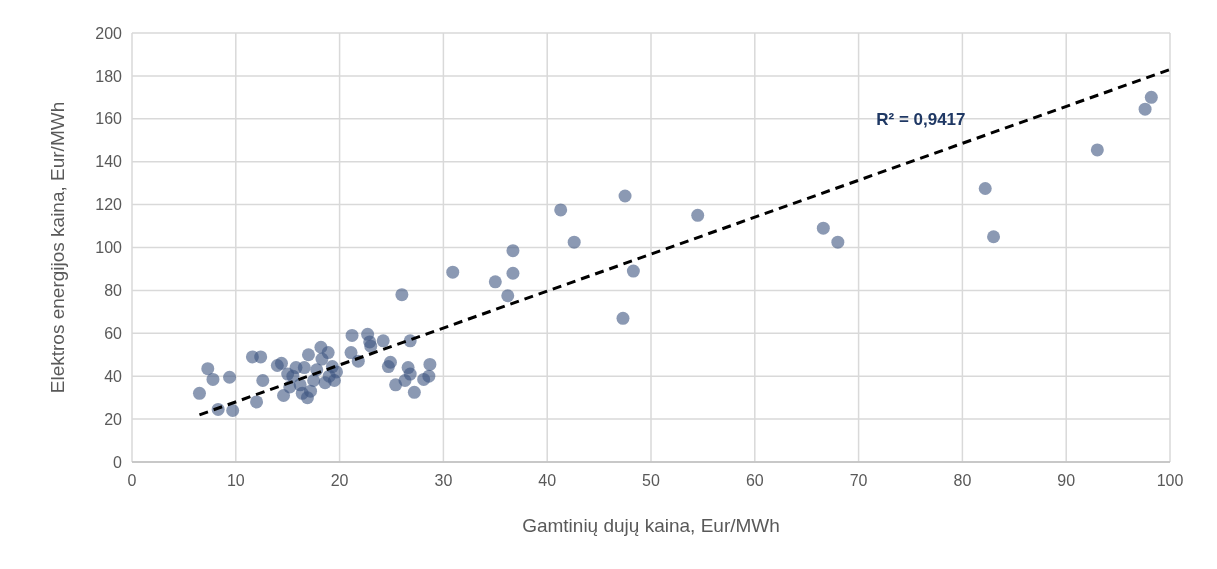 This screenshot has width=1217, height=569. I want to click on y-tick-label: 140, so click(109, 162).